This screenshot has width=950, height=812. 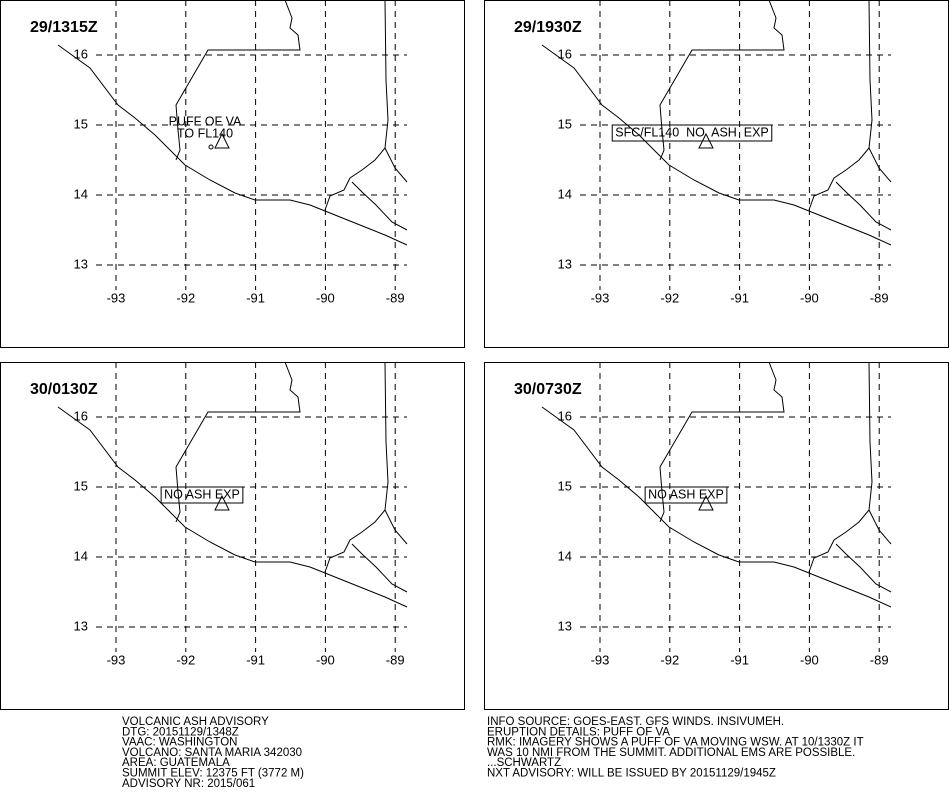 What do you see at coordinates (213, 774) in the screenshot?
I see `advisory-text: SUMMIT ELEV: 12375 FT (3772 M)` at bounding box center [213, 774].